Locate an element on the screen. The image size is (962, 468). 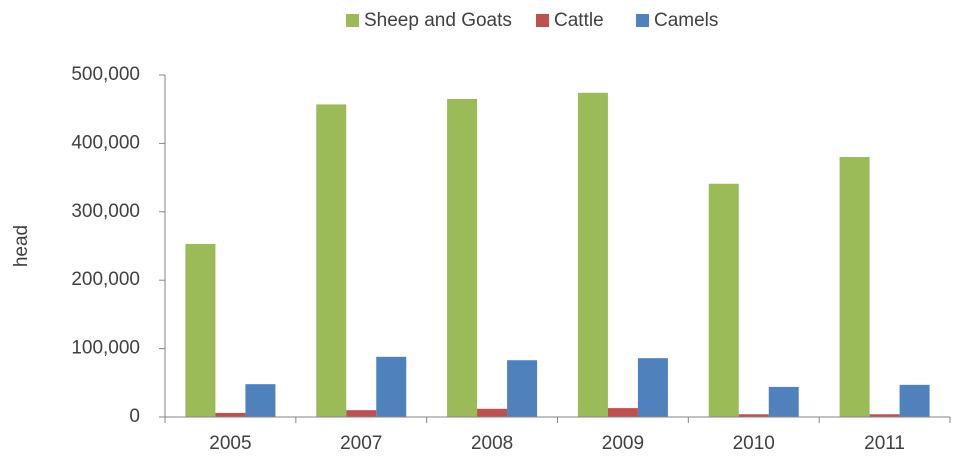
y-tick-label: 300,000 is located at coordinates (105, 211).